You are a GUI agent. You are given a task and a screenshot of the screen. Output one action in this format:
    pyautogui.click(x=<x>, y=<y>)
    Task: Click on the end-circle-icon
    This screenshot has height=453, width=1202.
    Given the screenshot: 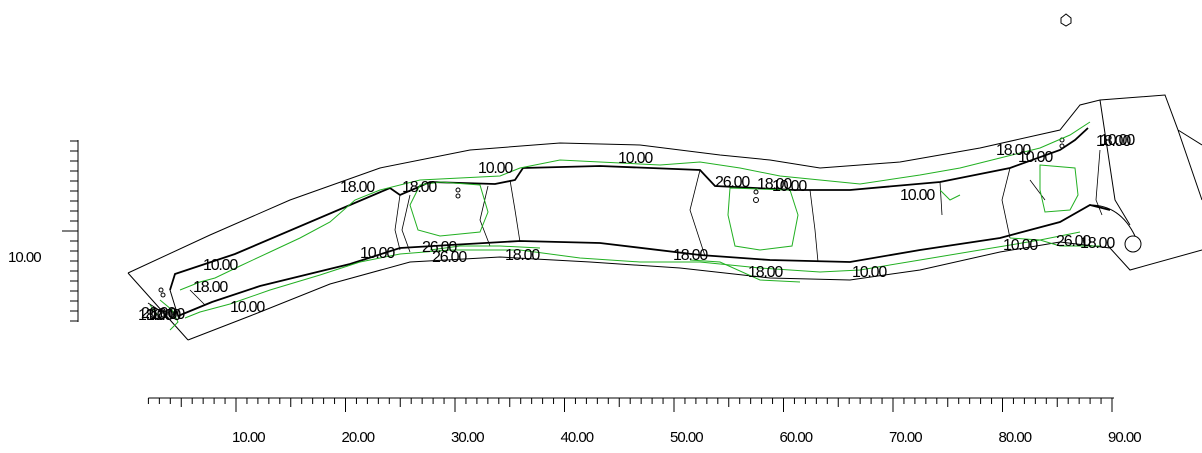 What is the action you would take?
    pyautogui.click(x=1133, y=244)
    